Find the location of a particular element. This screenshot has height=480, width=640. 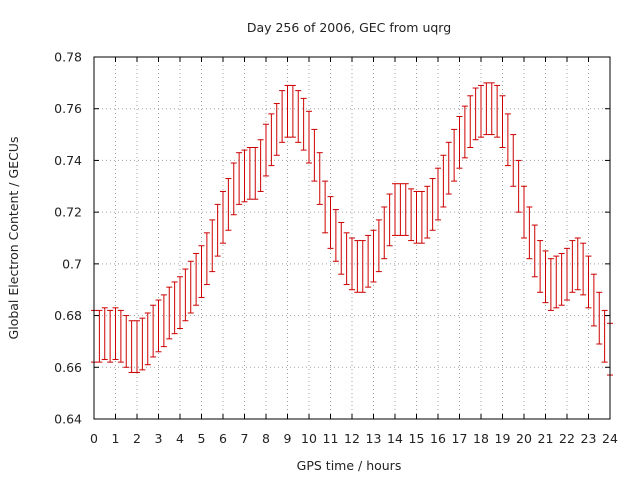

y-tick-label: 0.64 is located at coordinates (68, 419).